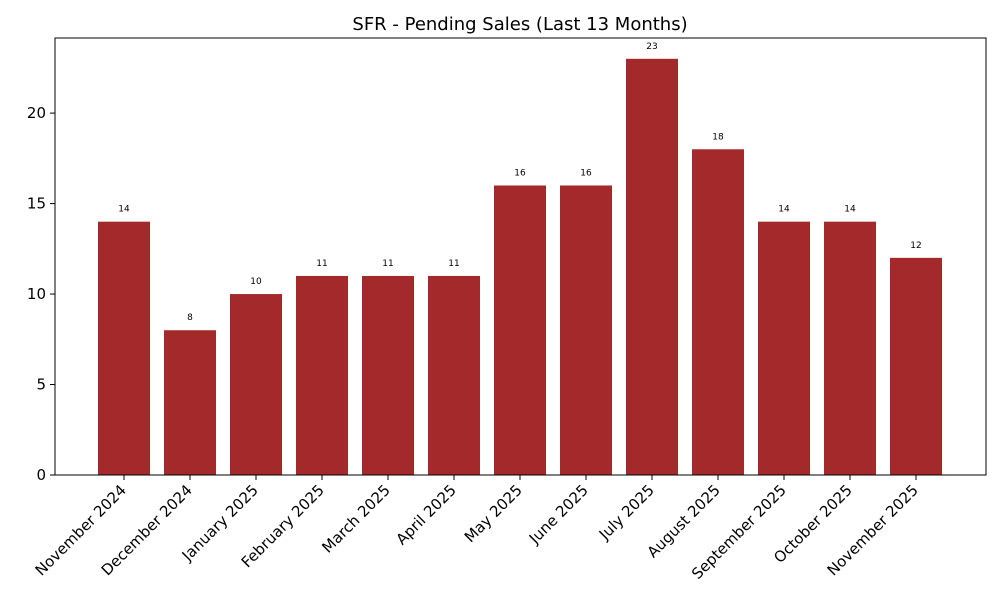 The height and width of the screenshot is (600, 1000). Describe the element at coordinates (41, 385) in the screenshot. I see `y-tick-label: 5` at that location.